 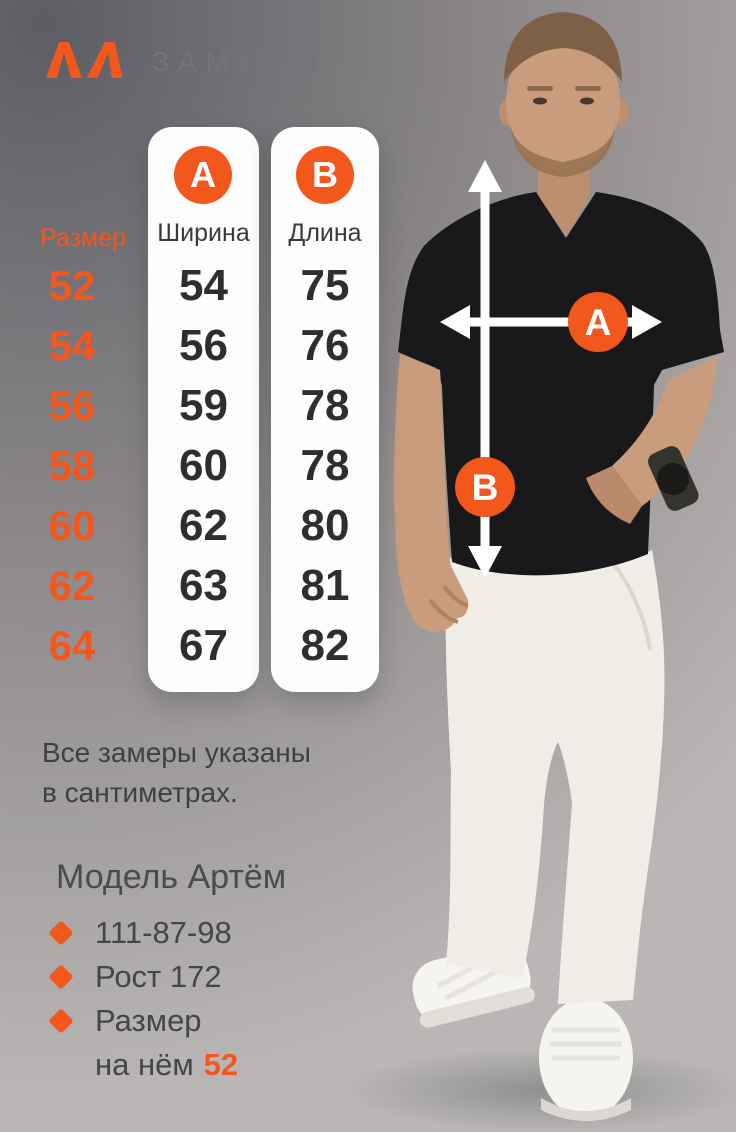 I want to click on list-item: 111-87-98, so click(x=143, y=933).